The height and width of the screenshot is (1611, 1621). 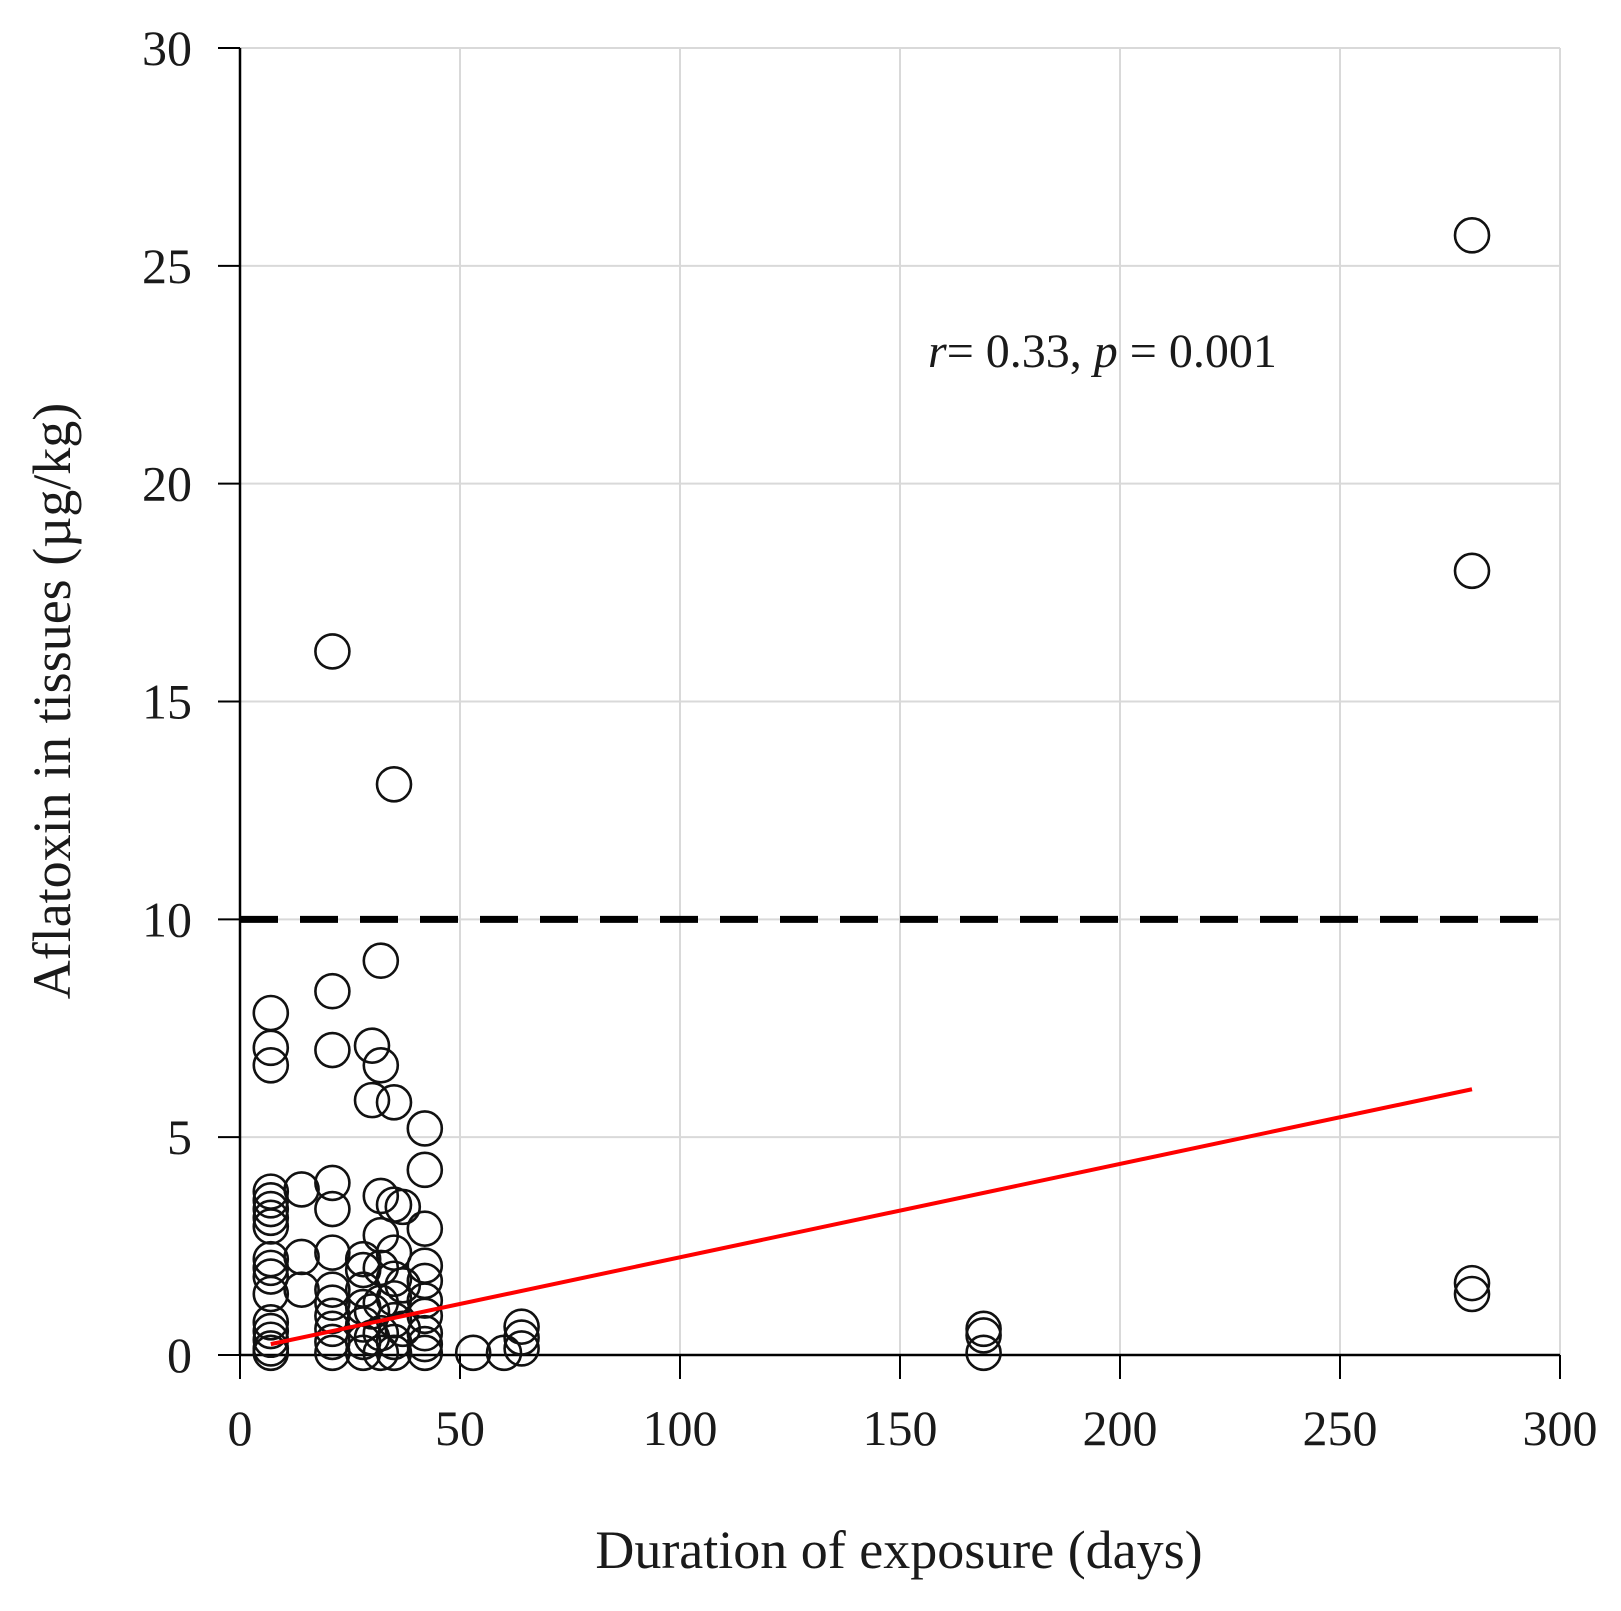 I want to click on annotation-p-symbol: p, so click(x=1104, y=351).